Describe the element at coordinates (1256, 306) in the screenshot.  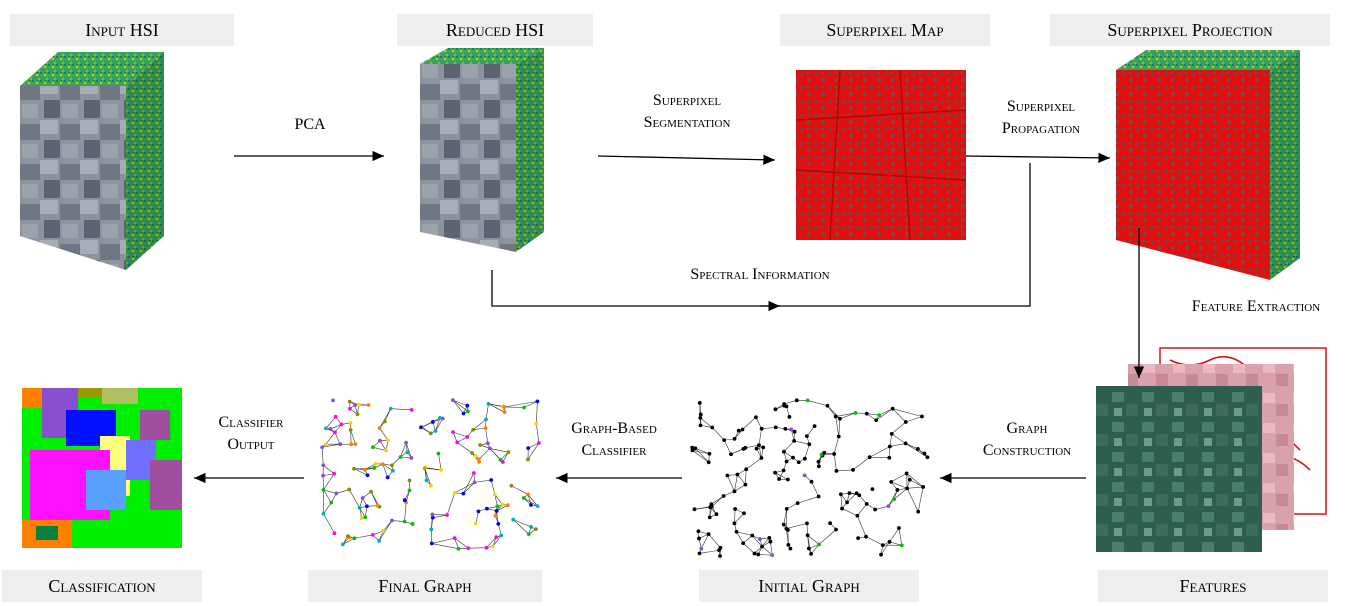
I see `arrow-label-feature-extraction: Feature Extraction` at that location.